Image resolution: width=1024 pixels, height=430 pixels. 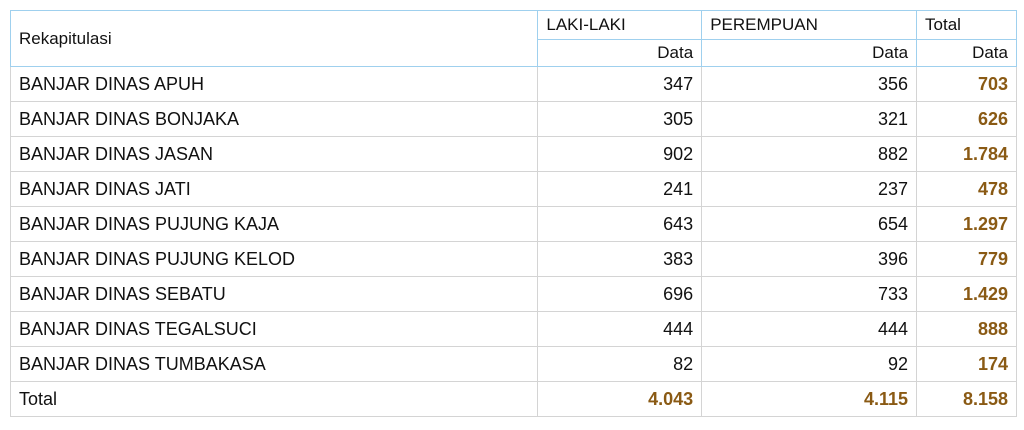 What do you see at coordinates (274, 154) in the screenshot?
I see `name-cell: BANJAR DINAS JASAN` at bounding box center [274, 154].